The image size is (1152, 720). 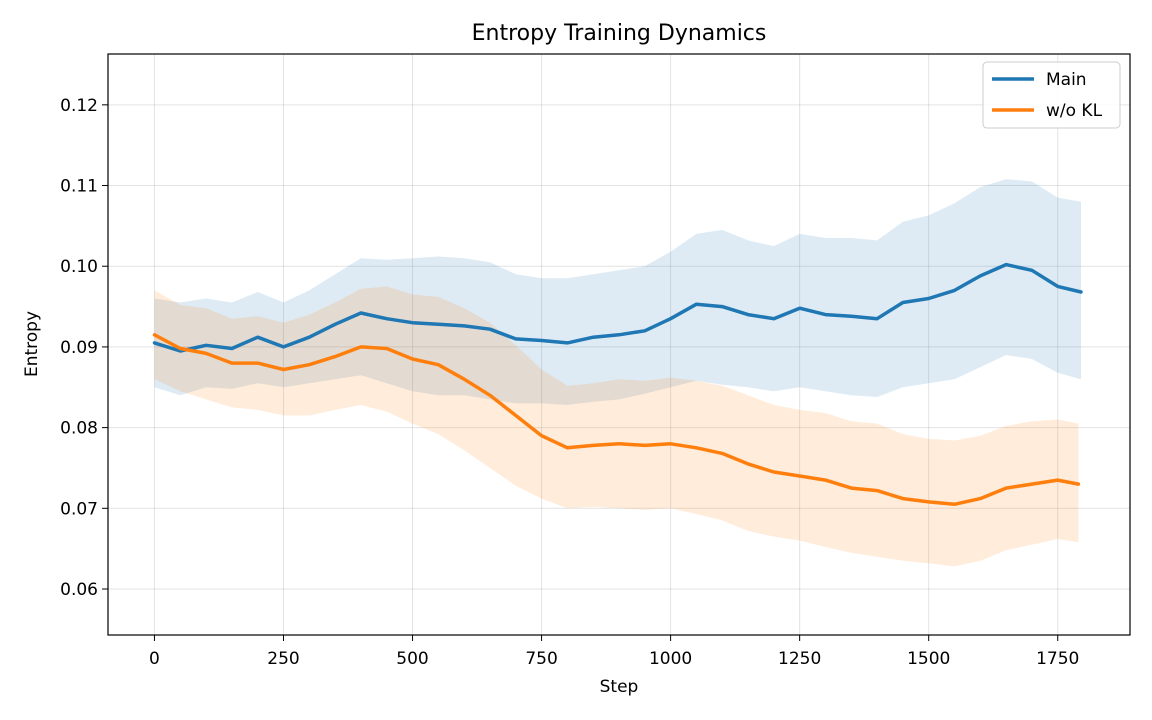 I want to click on x-tick-label: 1000, so click(x=670, y=659).